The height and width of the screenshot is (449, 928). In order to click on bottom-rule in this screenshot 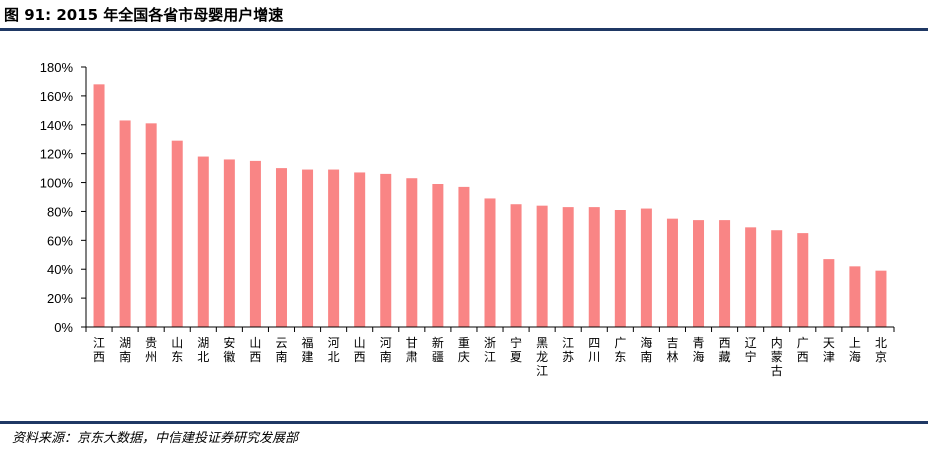, I will do `click(464, 422)`.